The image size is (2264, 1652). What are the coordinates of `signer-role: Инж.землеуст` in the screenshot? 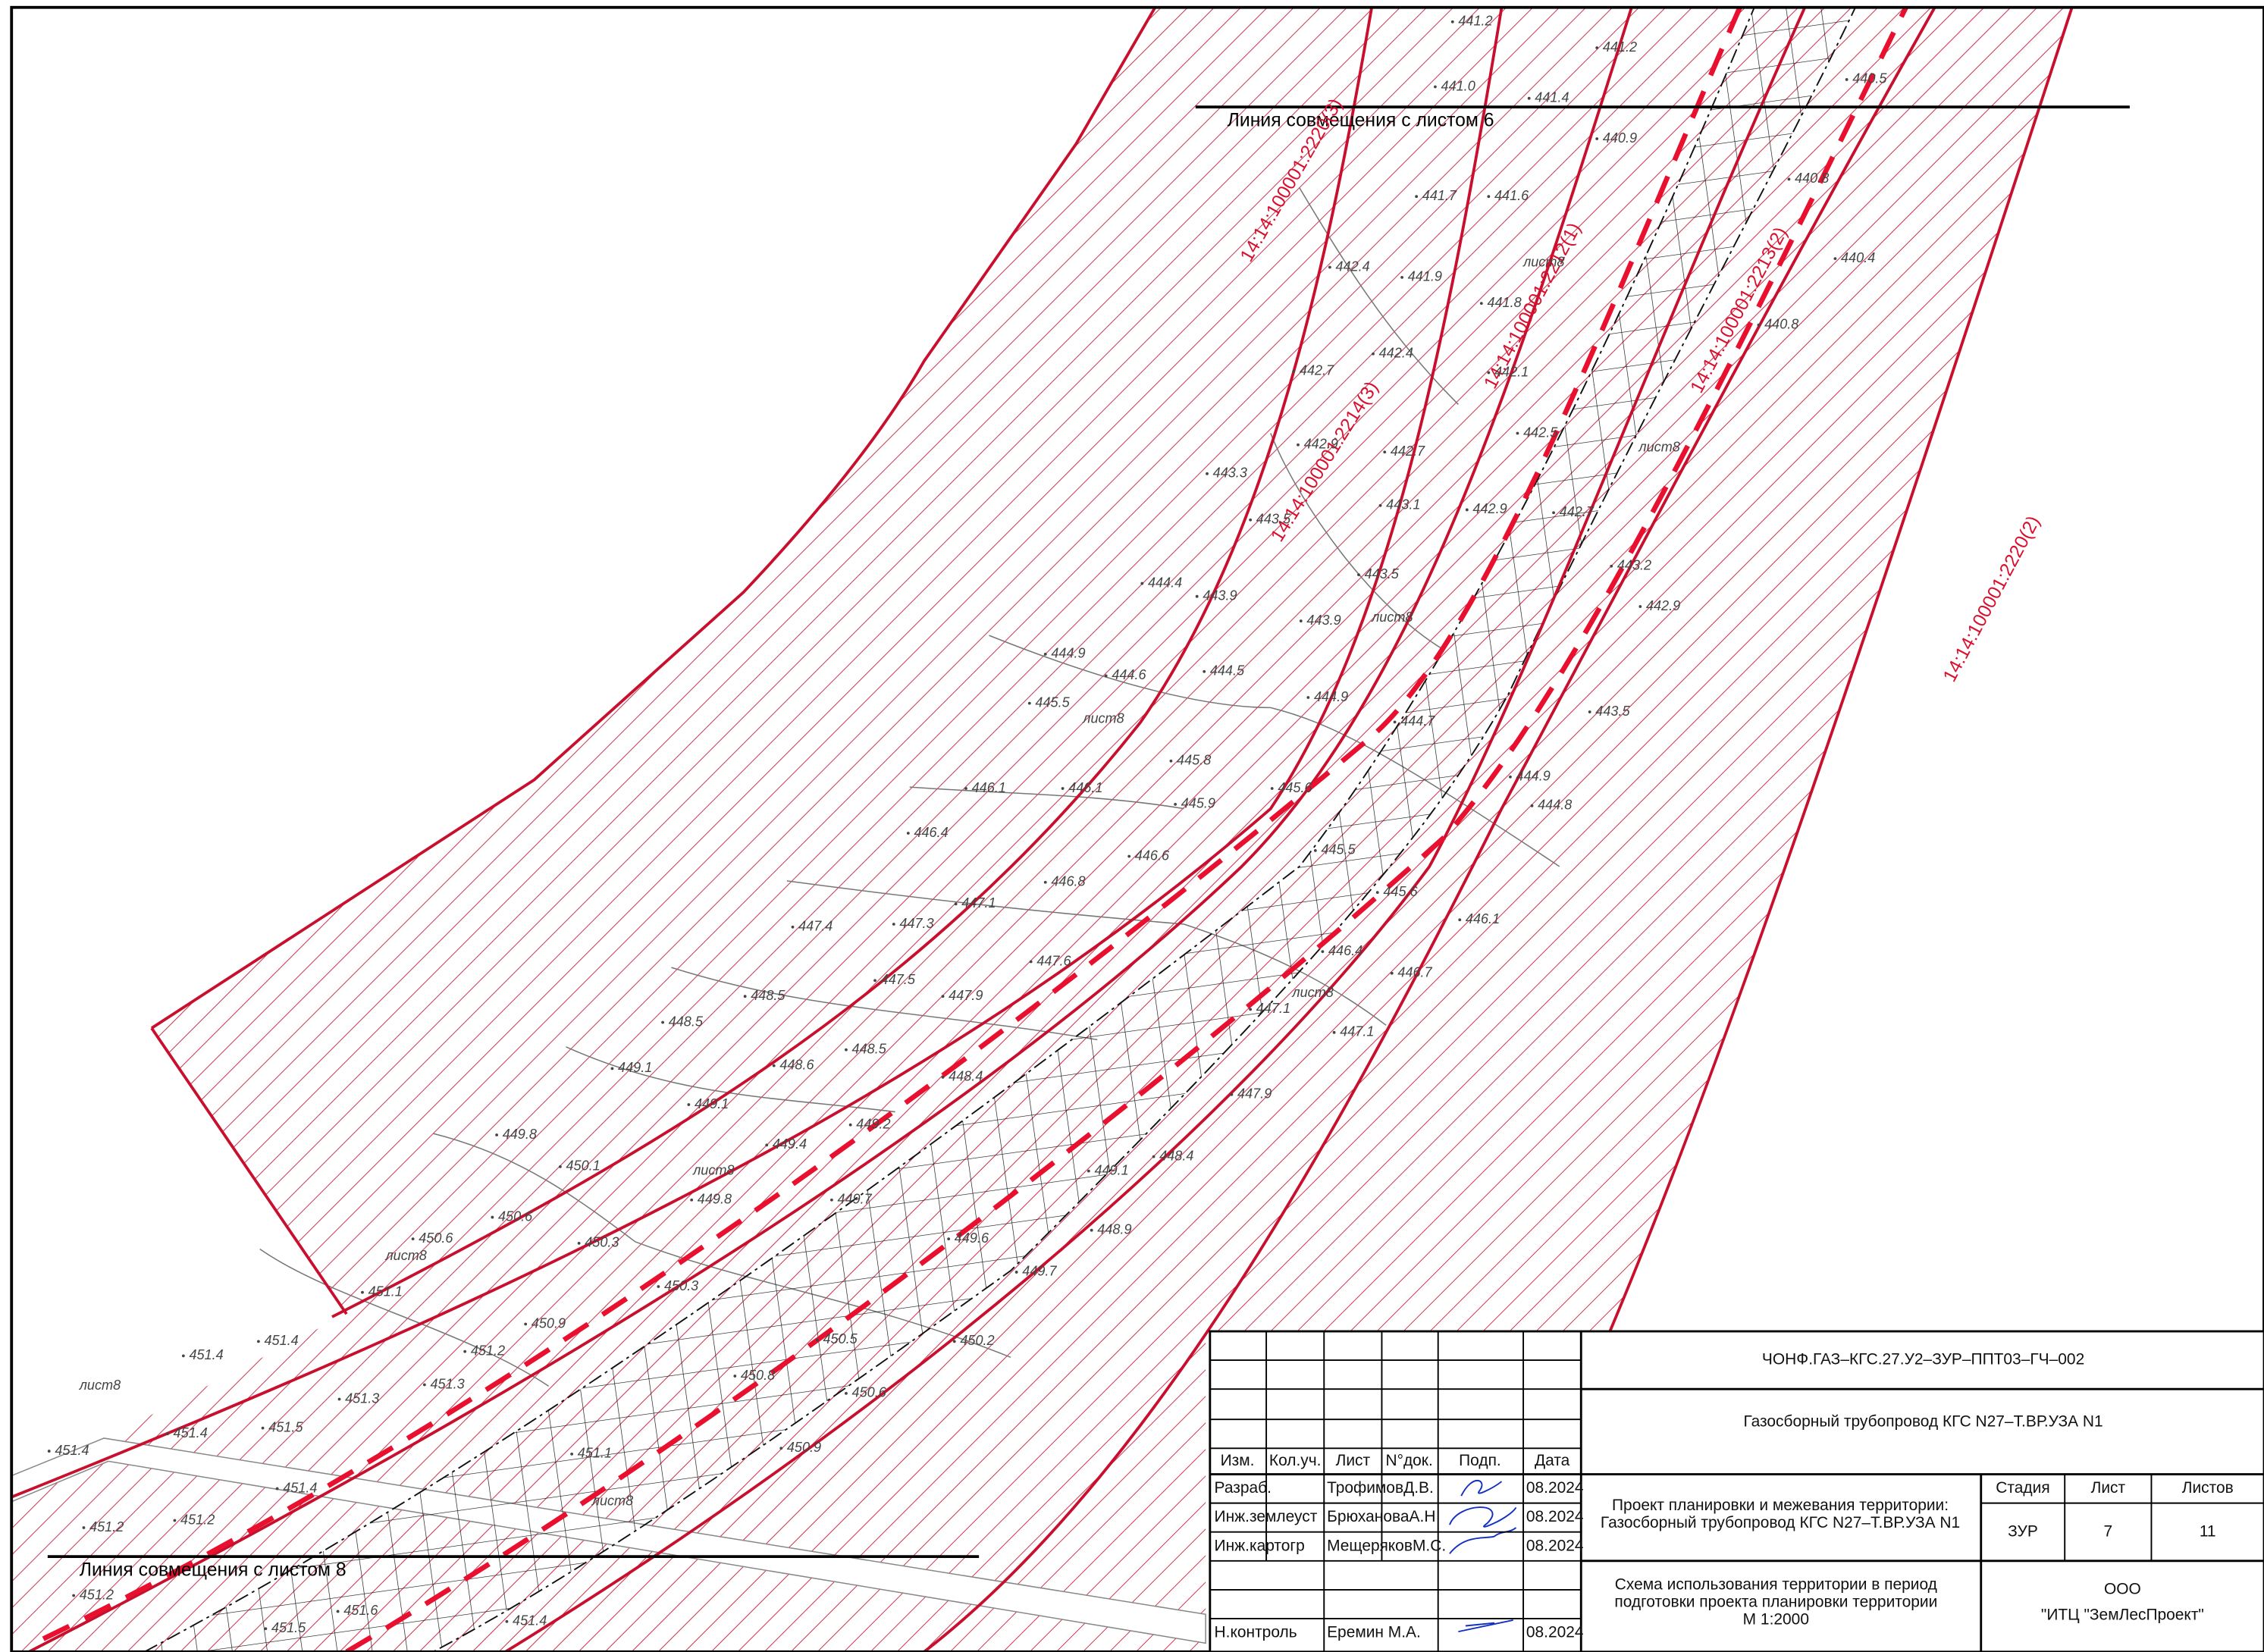 It's located at (1266, 1516).